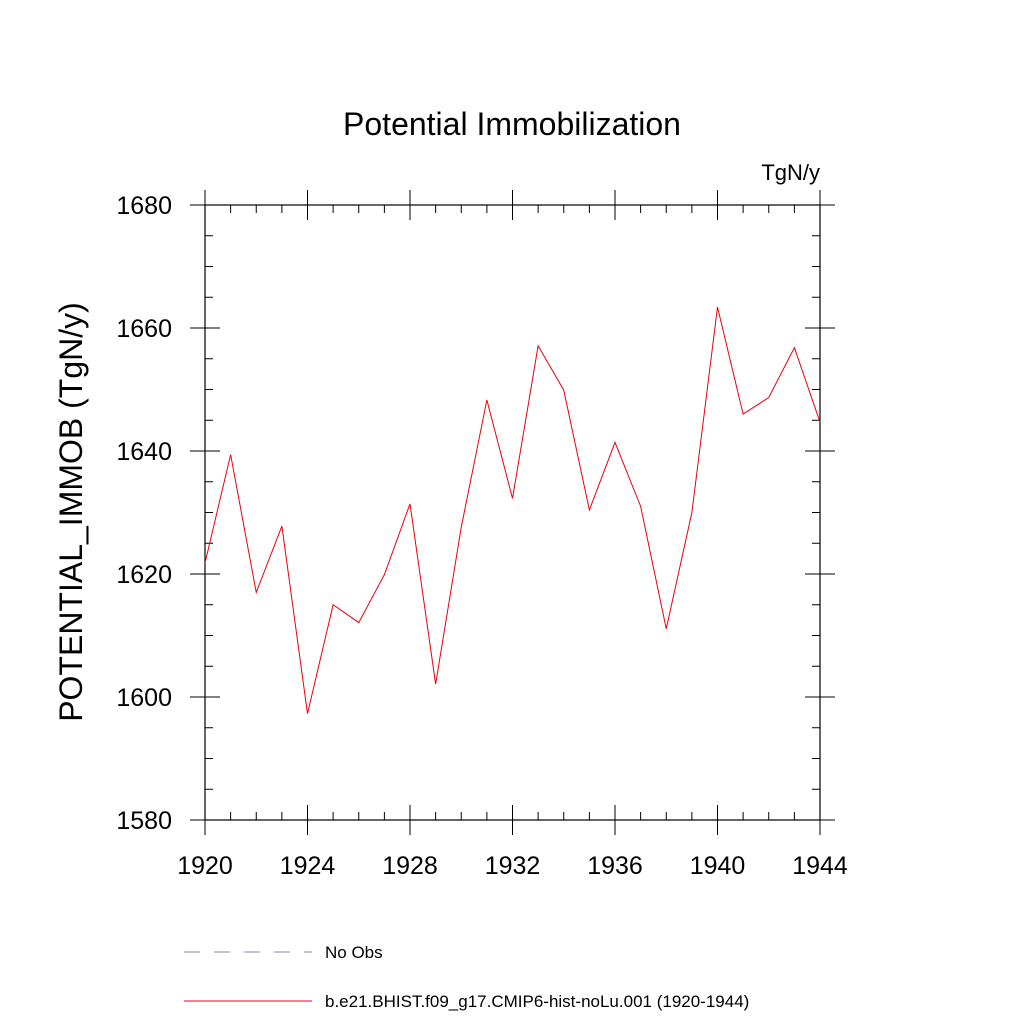 The height and width of the screenshot is (1024, 1024). What do you see at coordinates (820, 866) in the screenshot?
I see `x-tick-label: 1944` at bounding box center [820, 866].